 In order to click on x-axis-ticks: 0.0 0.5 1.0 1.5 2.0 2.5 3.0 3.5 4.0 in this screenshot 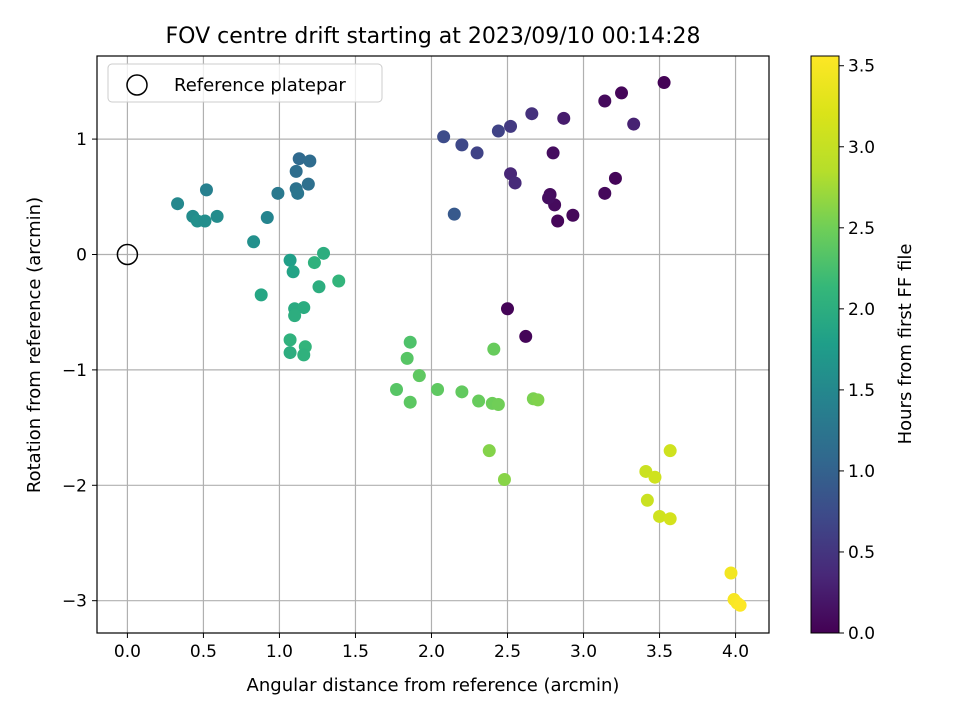, I will do `click(431, 647)`.